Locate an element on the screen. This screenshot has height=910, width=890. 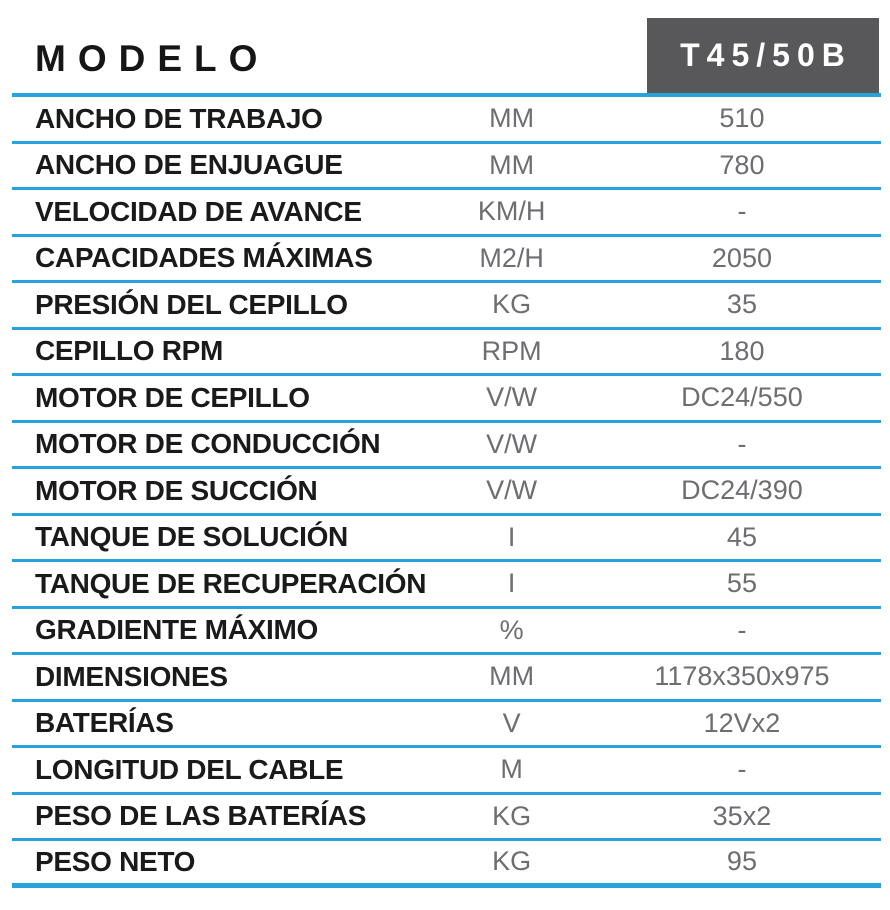
table-row: LONGITUD DEL CABLE M - is located at coordinates (446, 771).